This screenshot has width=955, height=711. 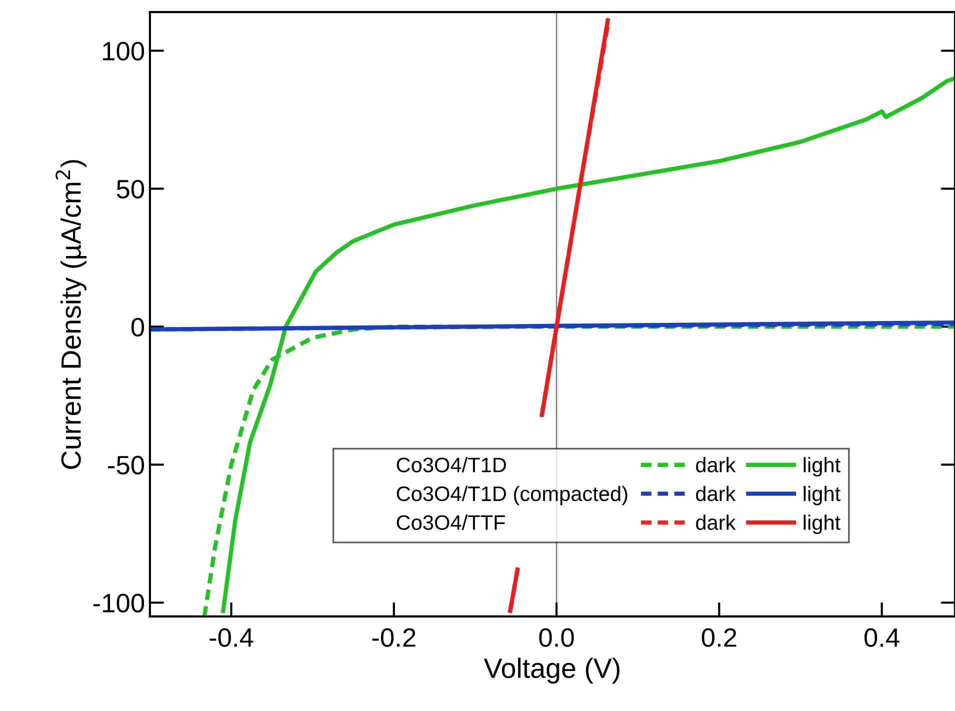 I want to click on x-tick-label: 0.0, so click(x=556, y=637).